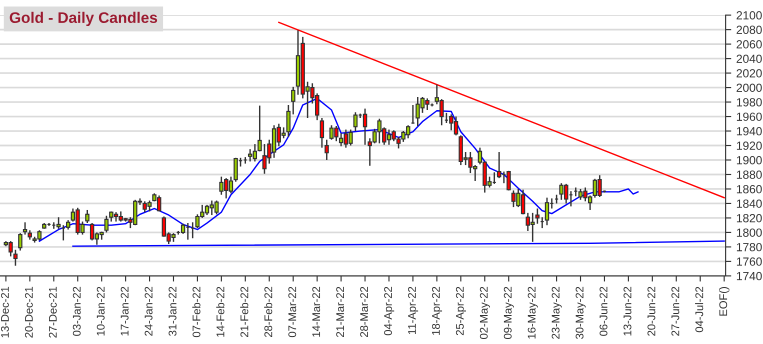 The width and height of the screenshot is (763, 344). I want to click on x-tick-label: 13-Jun-22, so click(628, 311).